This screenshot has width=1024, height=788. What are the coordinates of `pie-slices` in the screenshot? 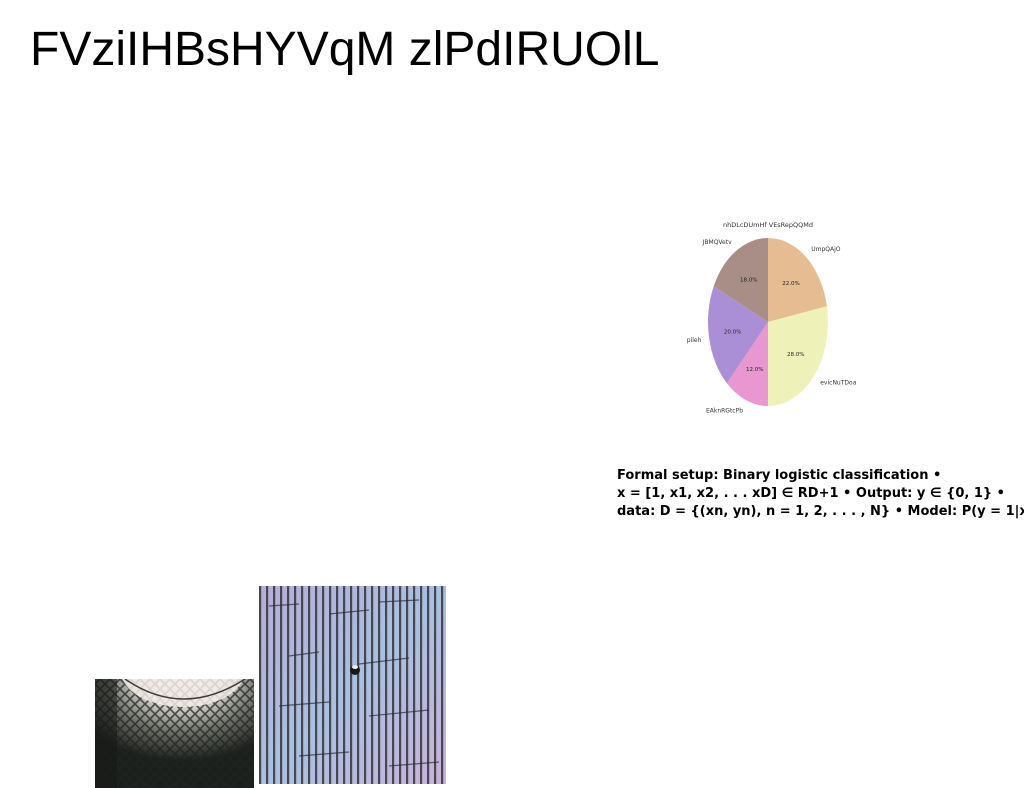 It's located at (768, 322).